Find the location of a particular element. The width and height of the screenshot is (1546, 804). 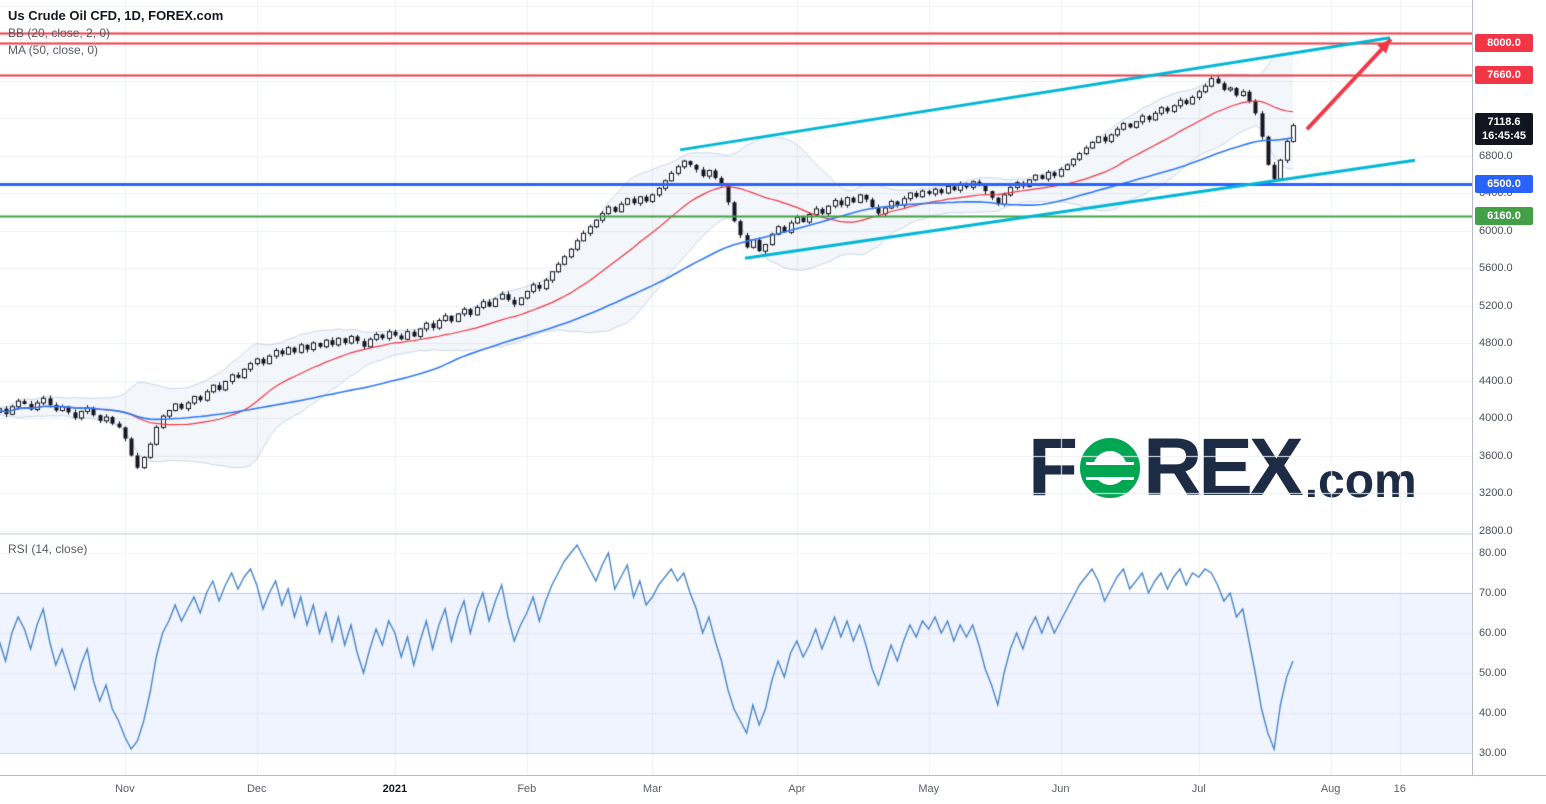

rsi-tick-label: 30.00 is located at coordinates (1493, 753).